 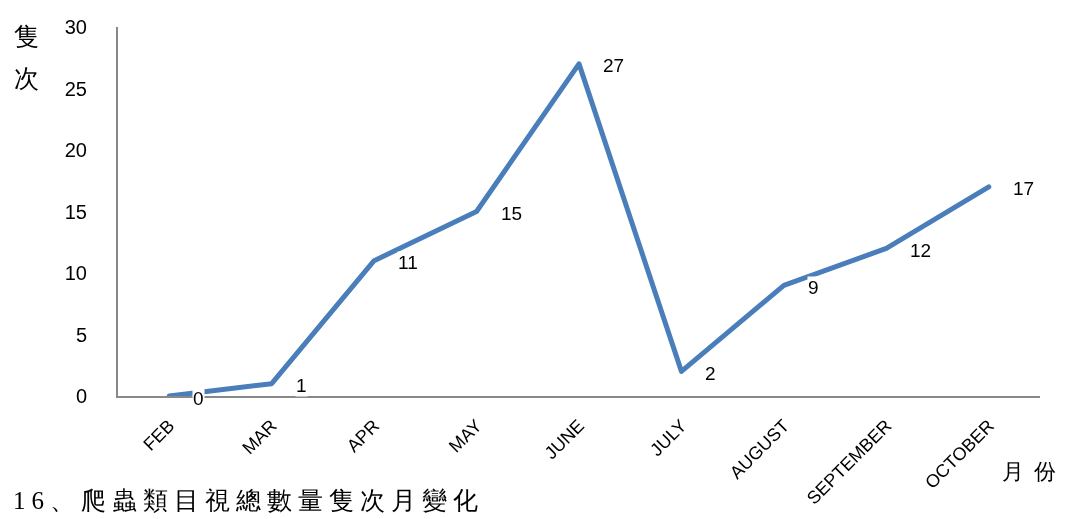 What do you see at coordinates (512, 213) in the screenshot?
I see `data-label: 15` at bounding box center [512, 213].